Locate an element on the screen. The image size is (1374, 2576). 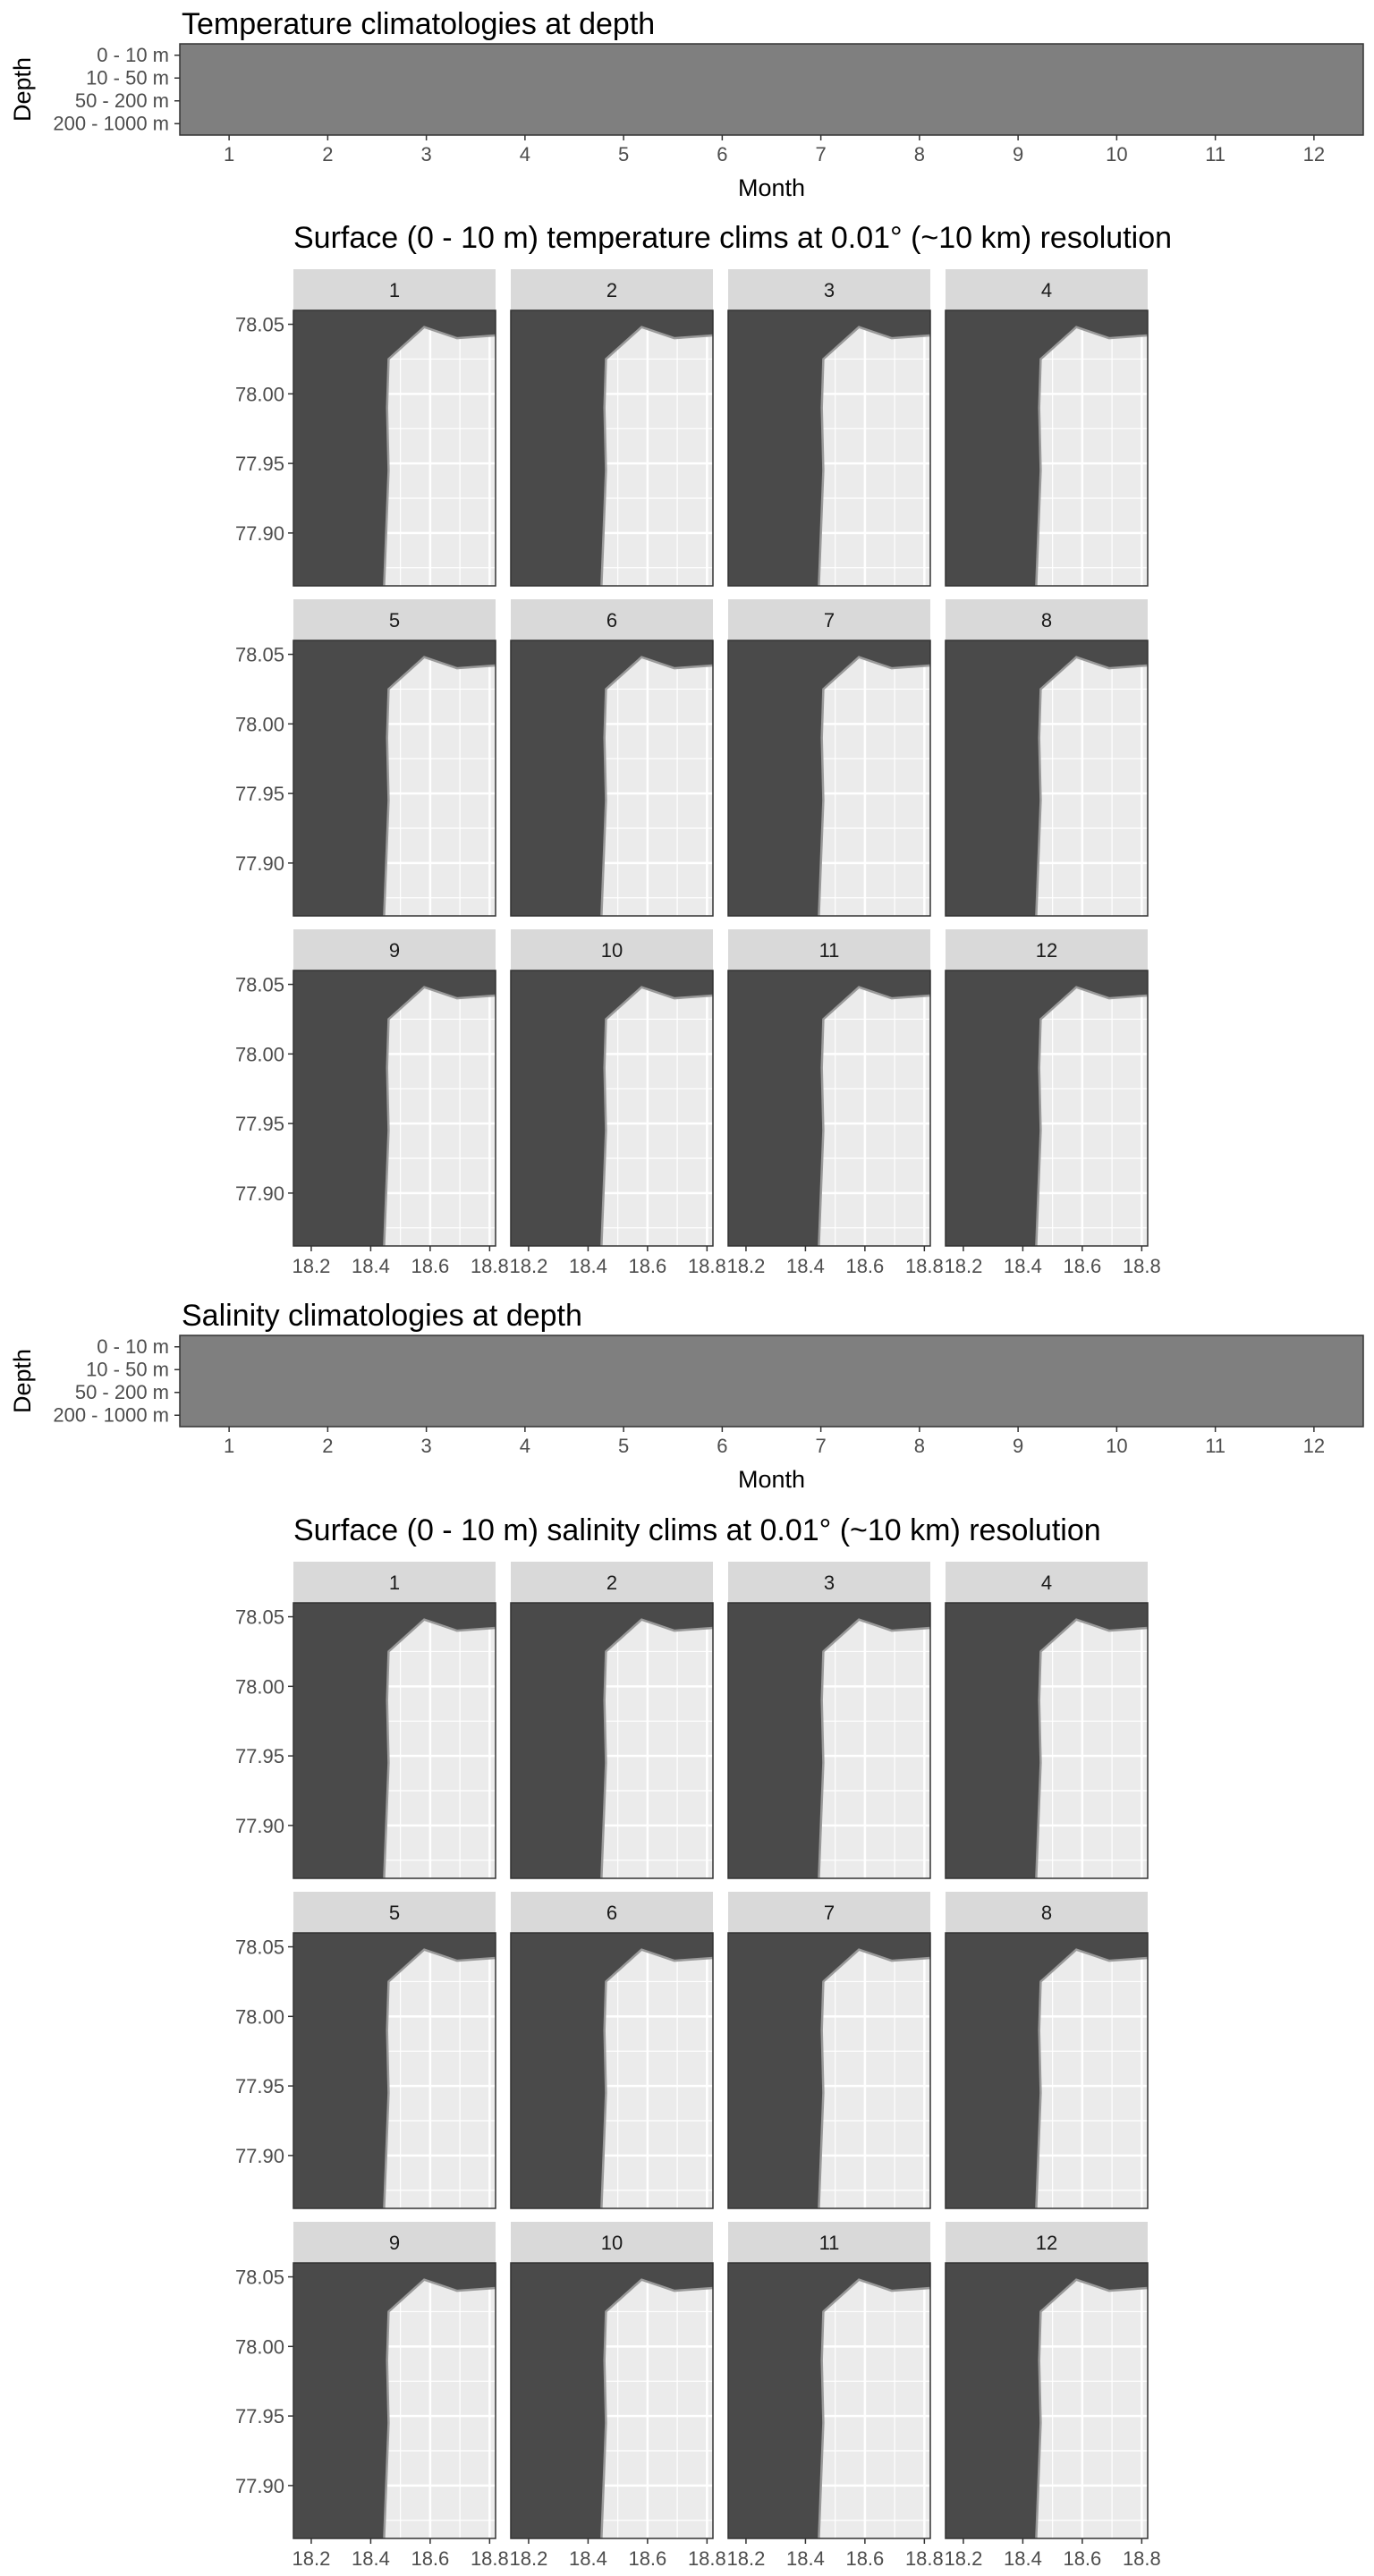
month-tick-label: 11 is located at coordinates (1215, 154).